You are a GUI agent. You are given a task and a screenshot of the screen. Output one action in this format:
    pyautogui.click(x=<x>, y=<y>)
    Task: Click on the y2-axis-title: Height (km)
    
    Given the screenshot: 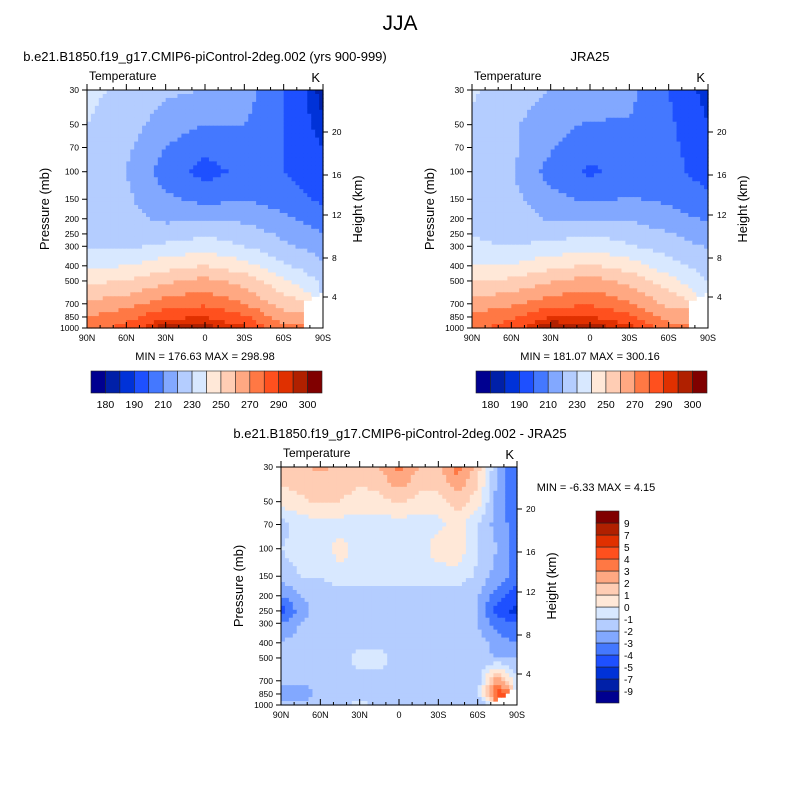 What is the action you would take?
    pyautogui.click(x=357, y=208)
    